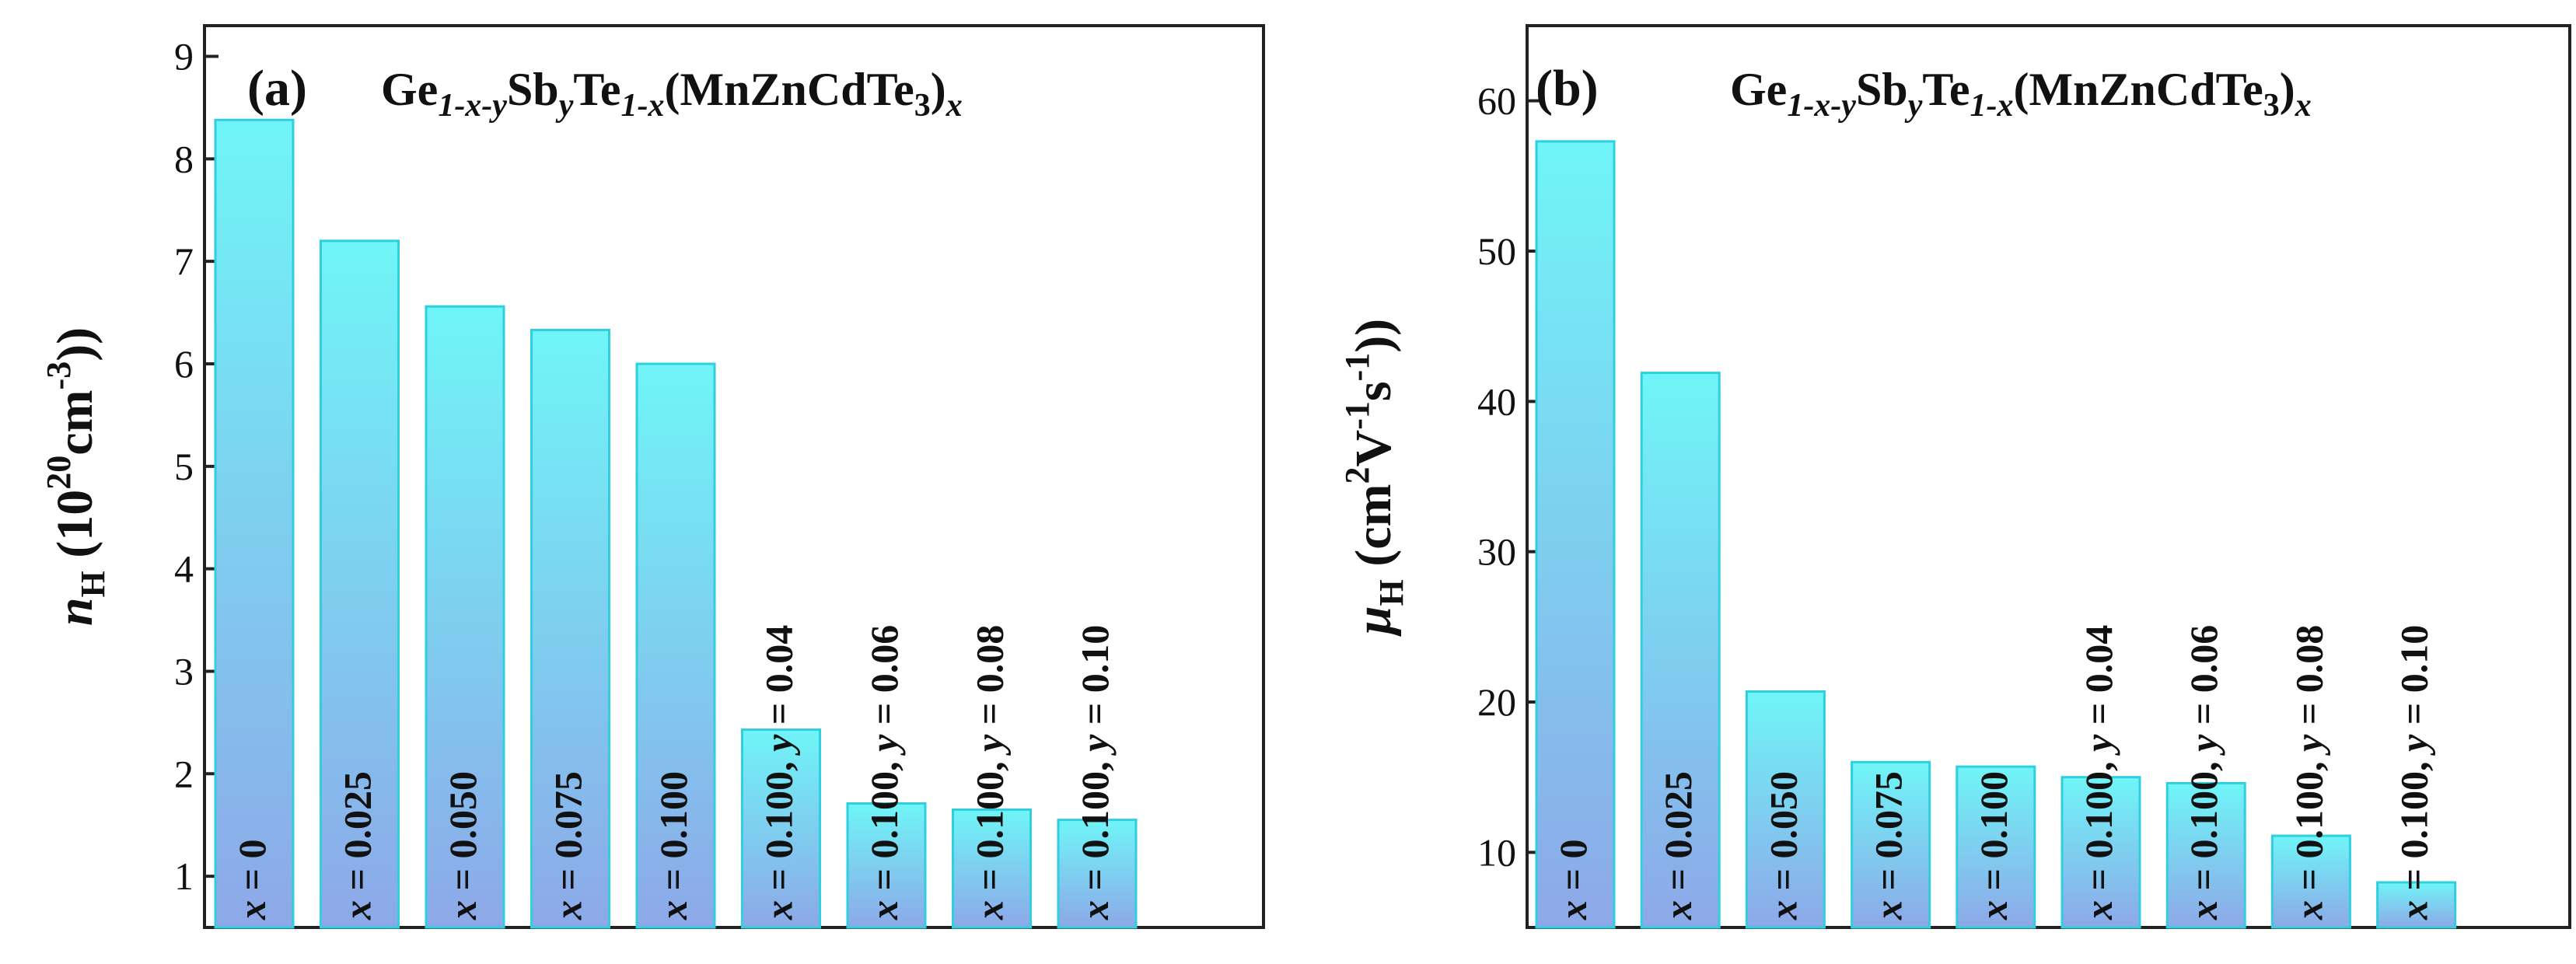 The image size is (2576, 964). What do you see at coordinates (1496, 702) in the screenshot?
I see `y-tick-label: 20` at bounding box center [1496, 702].